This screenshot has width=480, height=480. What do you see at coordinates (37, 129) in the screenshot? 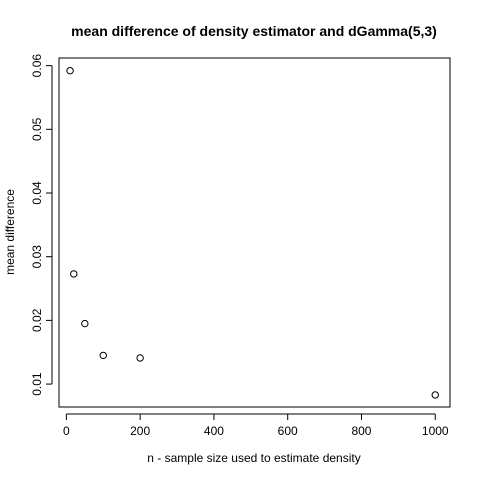
I see `y-tick-label: 0.05` at bounding box center [37, 129].